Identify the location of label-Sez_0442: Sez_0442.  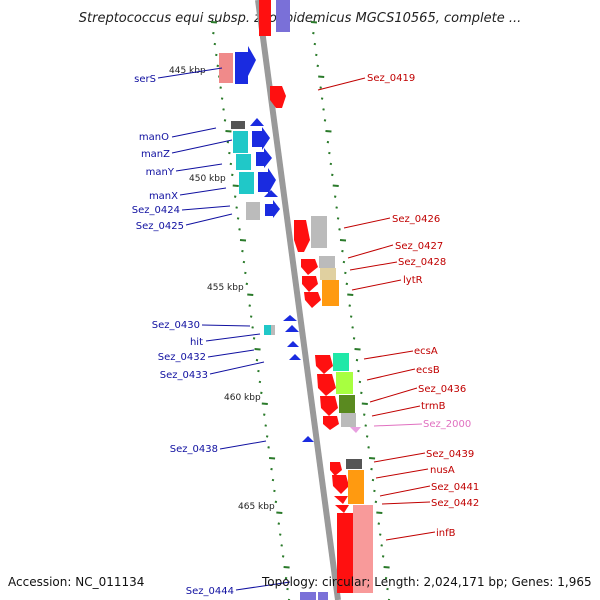
(455, 503).